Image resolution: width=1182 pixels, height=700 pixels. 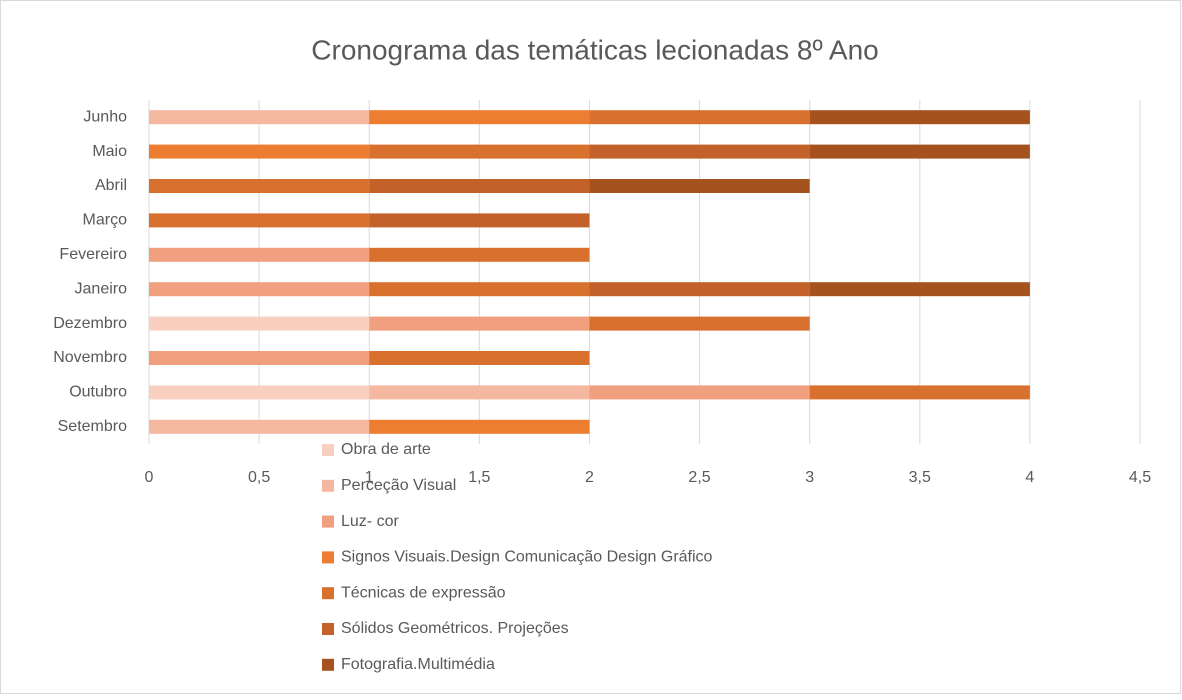 What do you see at coordinates (809, 477) in the screenshot?
I see `x-tick-label: 3` at bounding box center [809, 477].